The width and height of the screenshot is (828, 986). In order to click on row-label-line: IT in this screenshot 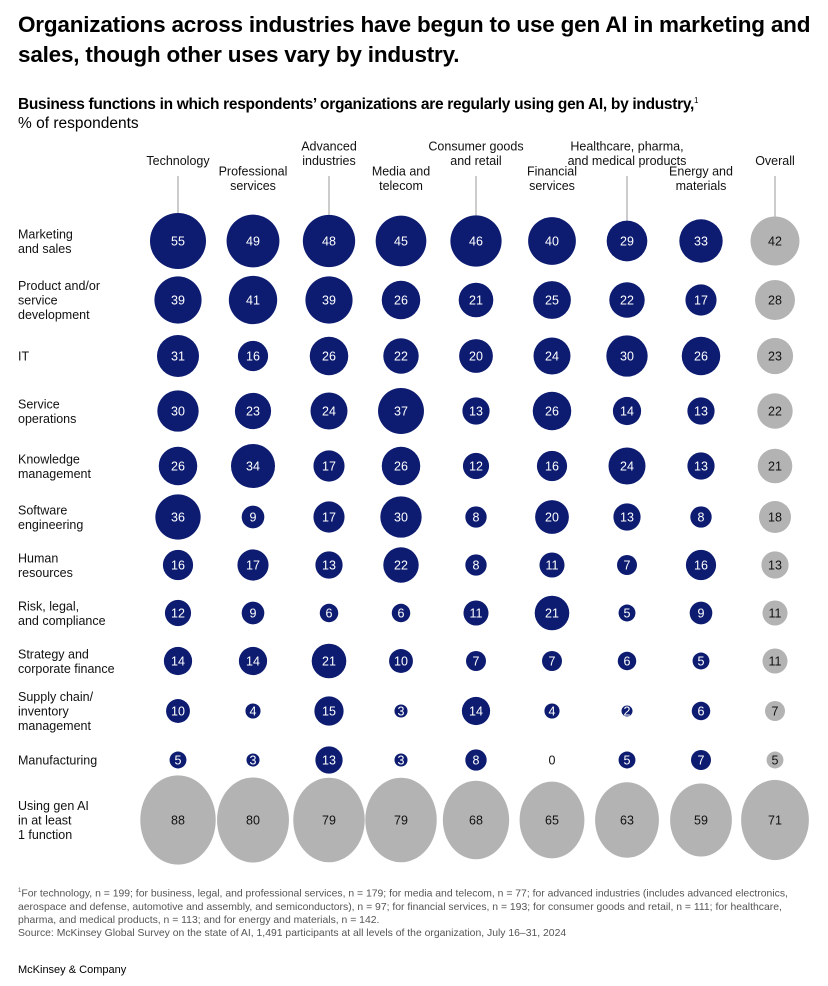, I will do `click(23, 357)`.